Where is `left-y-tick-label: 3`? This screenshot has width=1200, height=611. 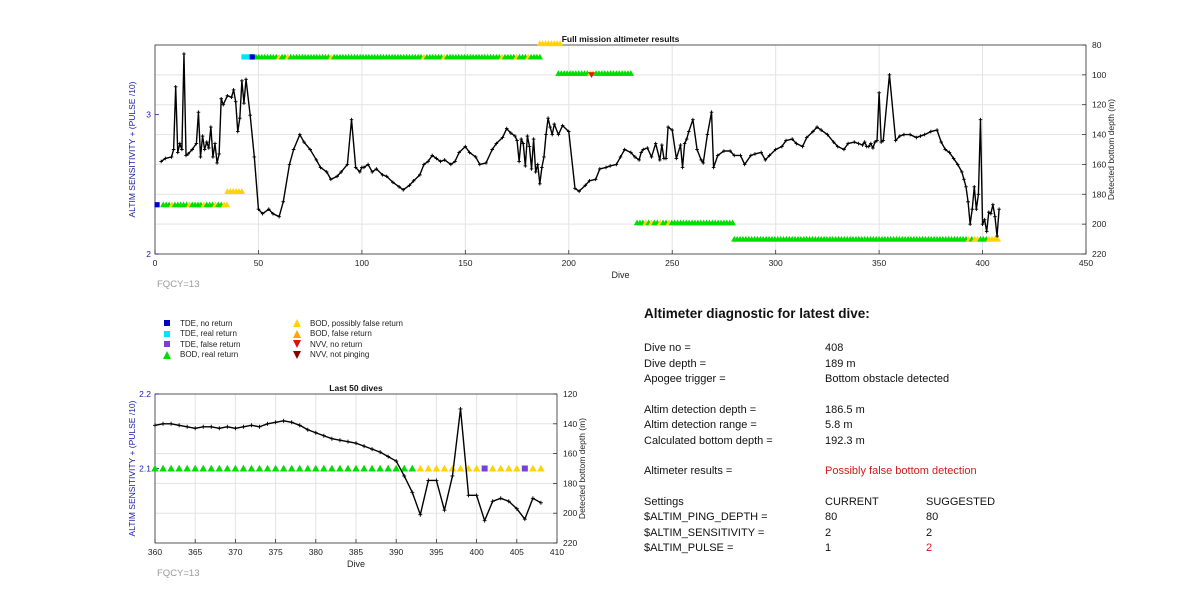 left-y-tick-label: 3 is located at coordinates (148, 115).